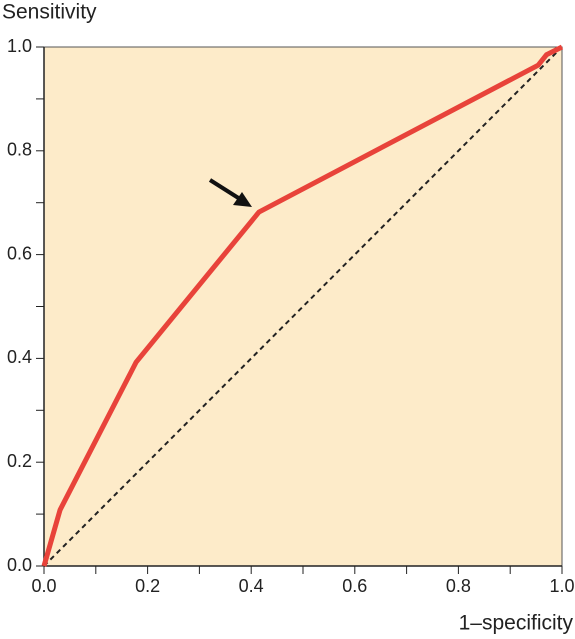 The width and height of the screenshot is (575, 639). What do you see at coordinates (561, 586) in the screenshot?
I see `x-tick-label: 1.0` at bounding box center [561, 586].